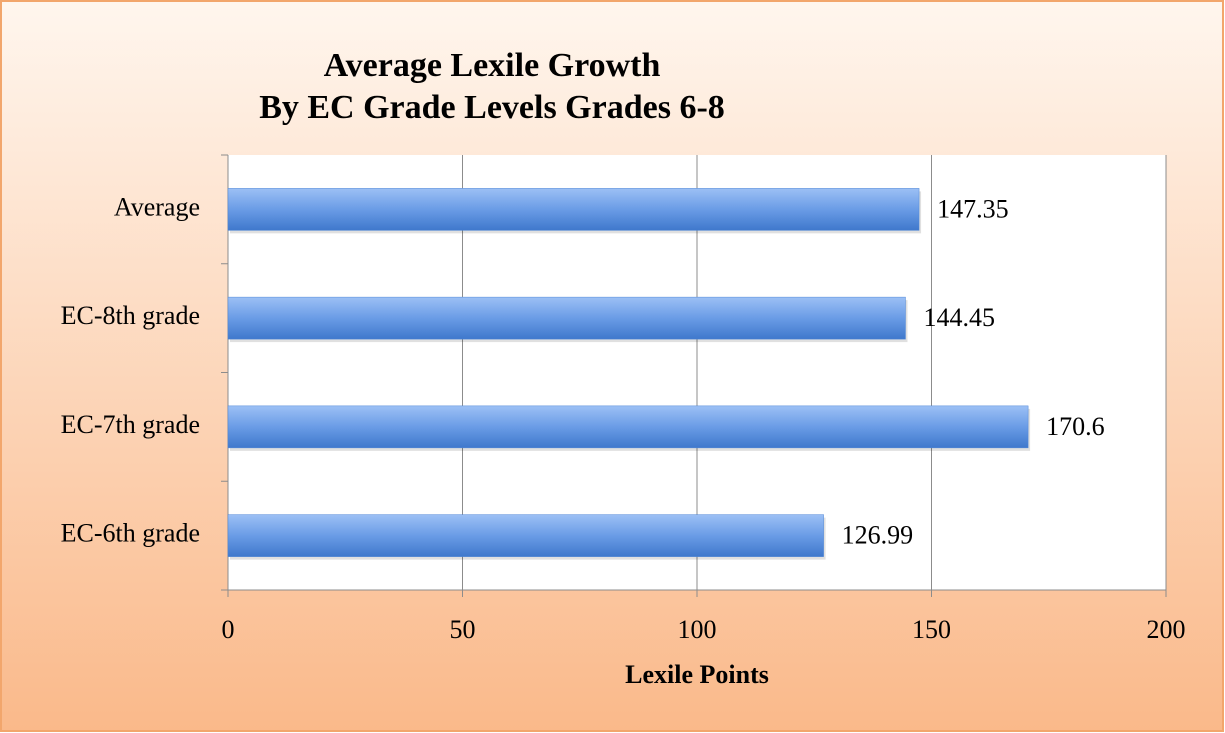  Describe the element at coordinates (492, 65) in the screenshot. I see `chart-title: Average Lexile Growth` at that location.